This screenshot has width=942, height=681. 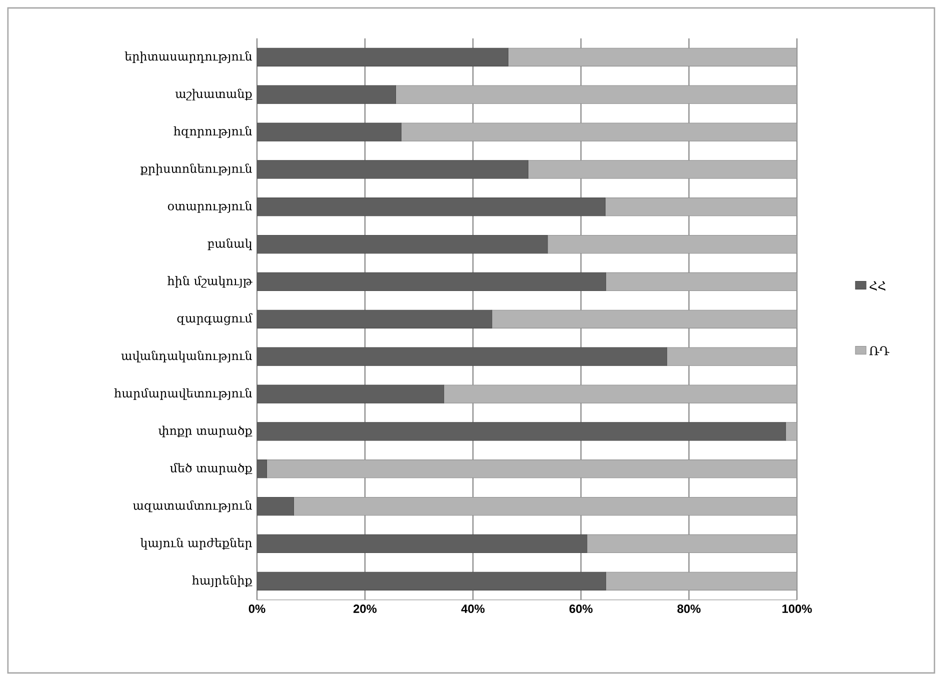 What do you see at coordinates (222, 581) in the screenshot?
I see `y-tick-label: հայրենիք` at bounding box center [222, 581].